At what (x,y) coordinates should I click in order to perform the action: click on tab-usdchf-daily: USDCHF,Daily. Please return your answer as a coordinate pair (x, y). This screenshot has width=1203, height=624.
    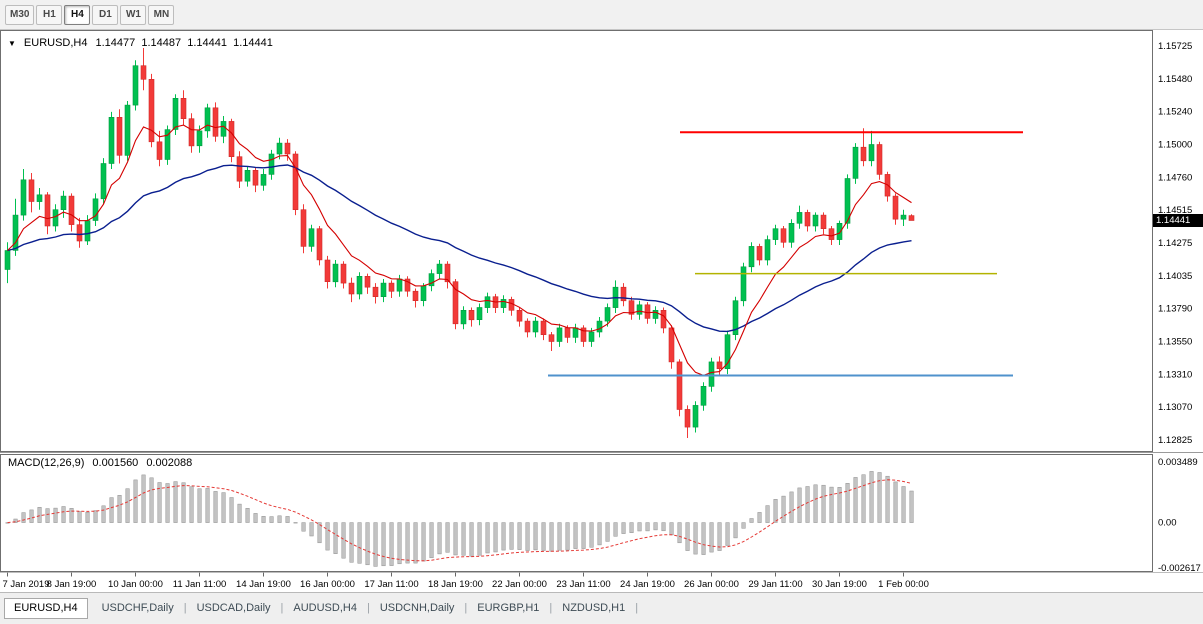
    Looking at the image, I should click on (137, 608).